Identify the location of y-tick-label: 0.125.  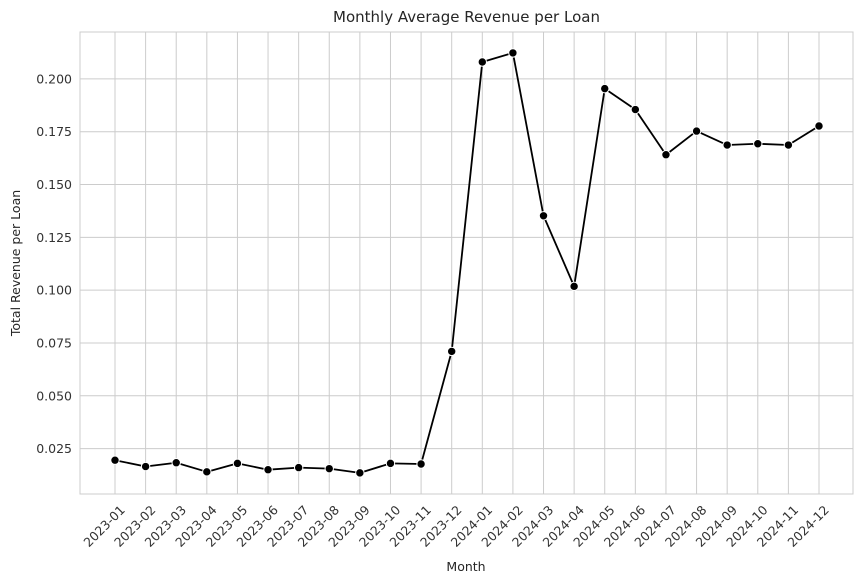
(54, 237).